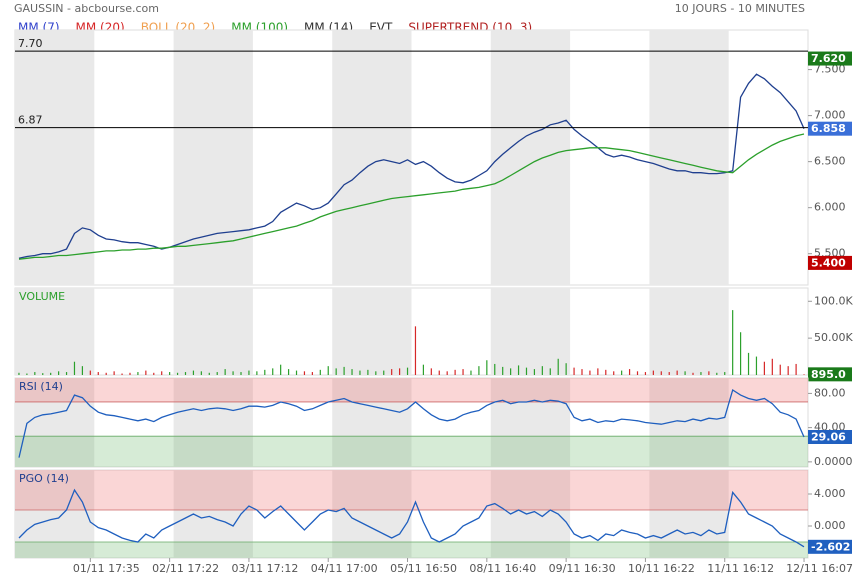 The image size is (855, 580). I want to click on panel-title: RSI (14), so click(41, 386).